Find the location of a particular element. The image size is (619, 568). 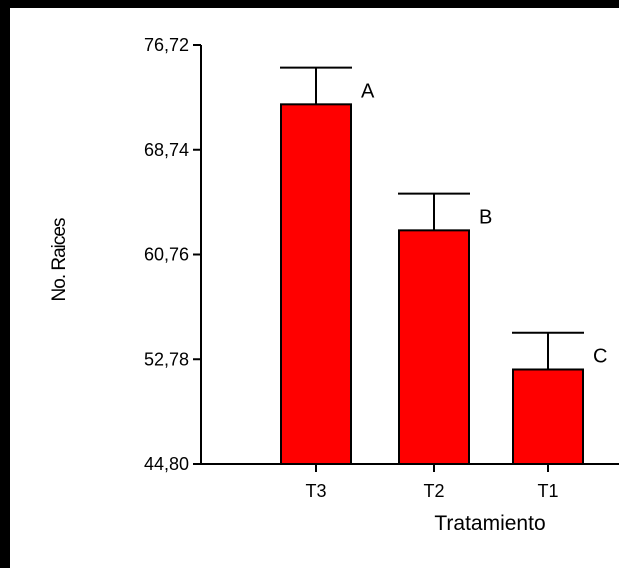

significance-label: A is located at coordinates (368, 92).